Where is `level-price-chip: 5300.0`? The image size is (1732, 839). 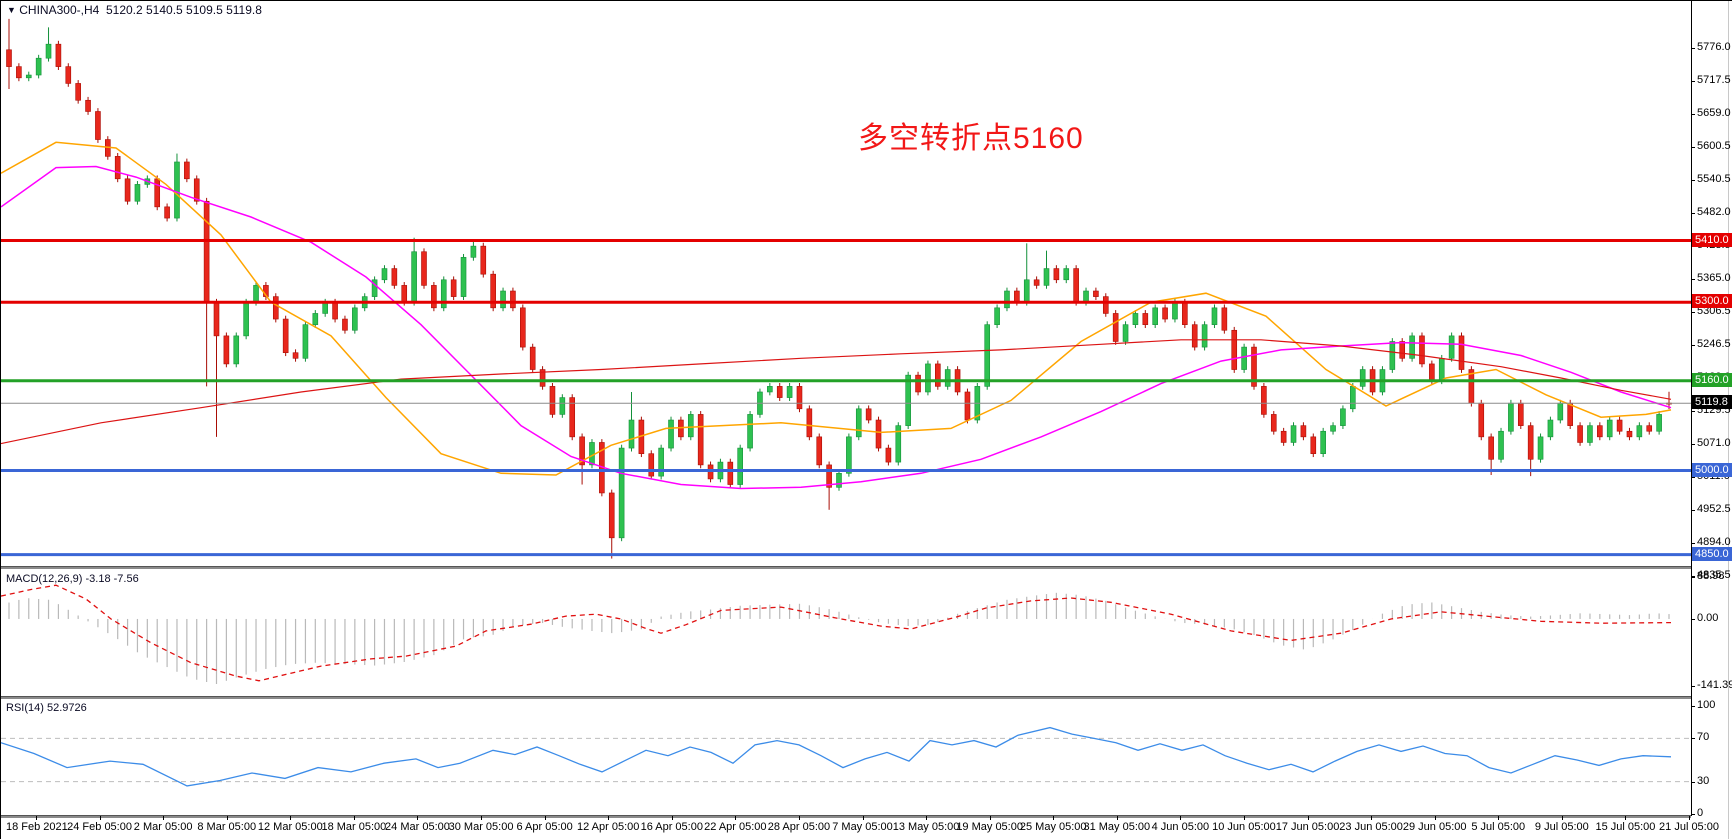
level-price-chip: 5300.0 is located at coordinates (1712, 301).